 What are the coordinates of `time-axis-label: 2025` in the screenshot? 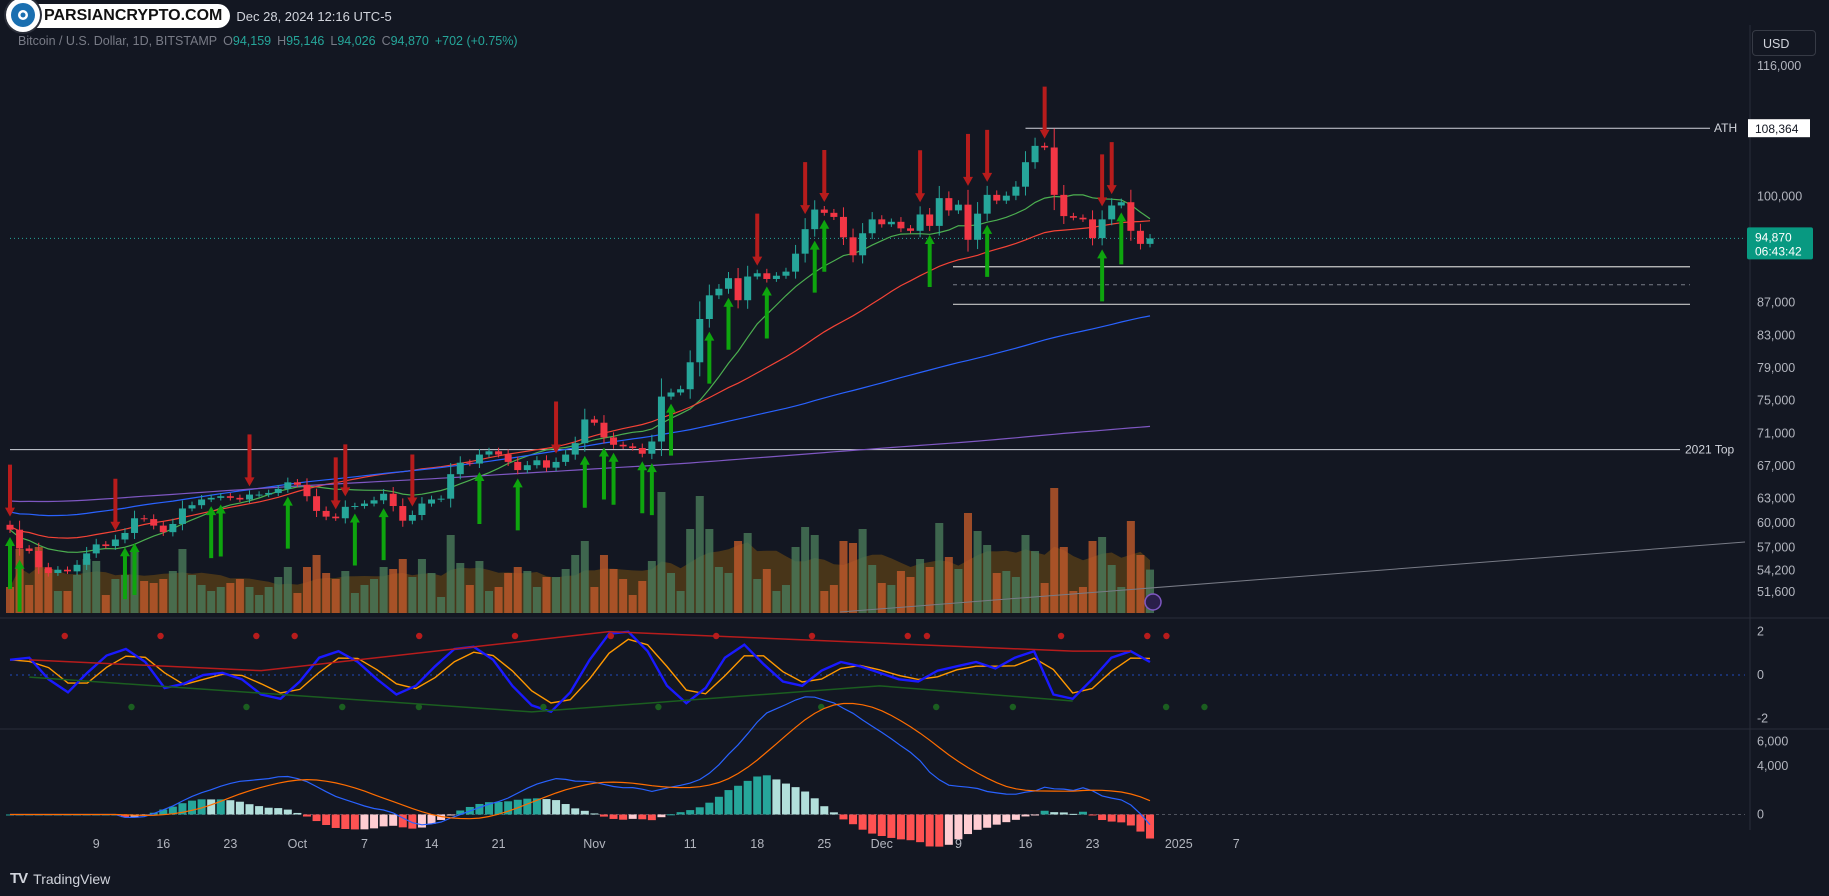 It's located at (1179, 844).